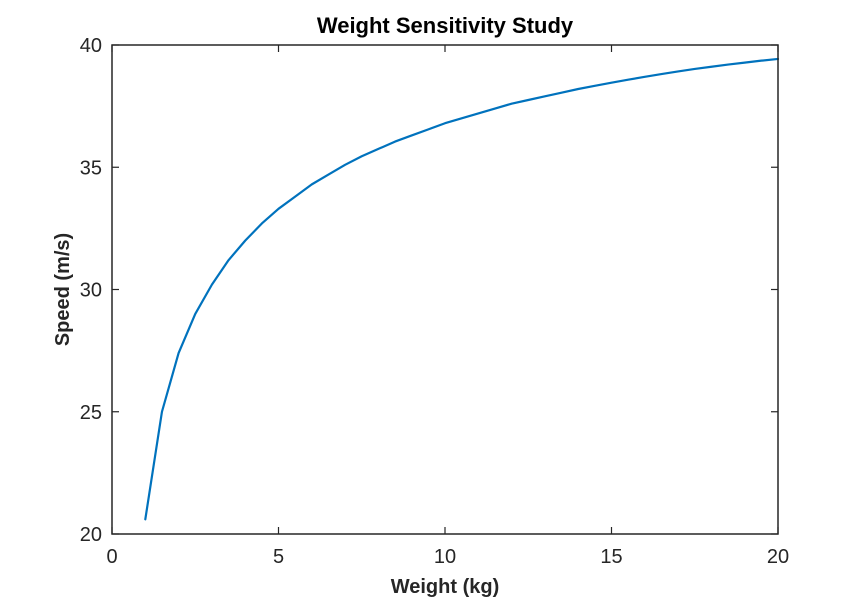 Image resolution: width=859 pixels, height=600 pixels. Describe the element at coordinates (778, 557) in the screenshot. I see `x-tick-label: 20` at that location.